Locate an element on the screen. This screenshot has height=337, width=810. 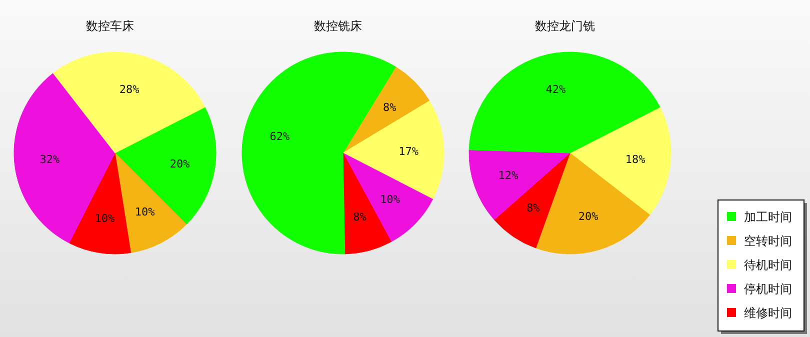
legend-label: 维修时间 is located at coordinates (768, 313).